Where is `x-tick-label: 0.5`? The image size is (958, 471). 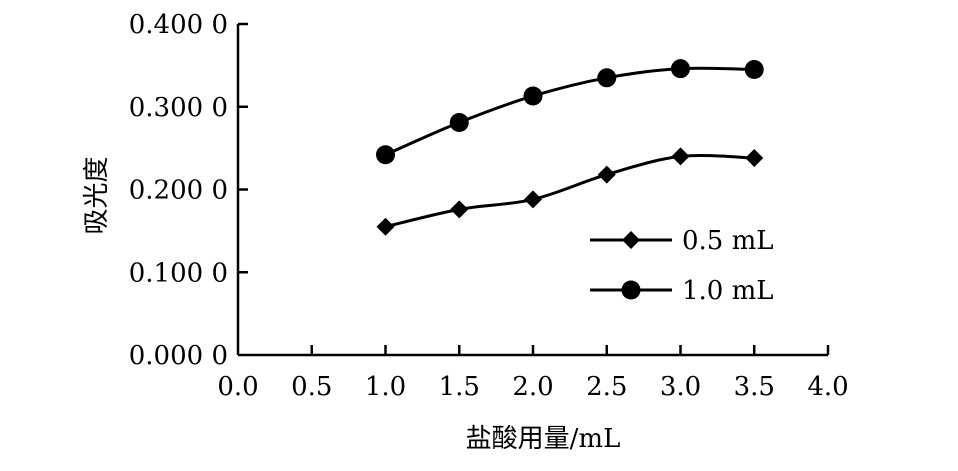
x-tick-label: 0.5 is located at coordinates (311, 387).